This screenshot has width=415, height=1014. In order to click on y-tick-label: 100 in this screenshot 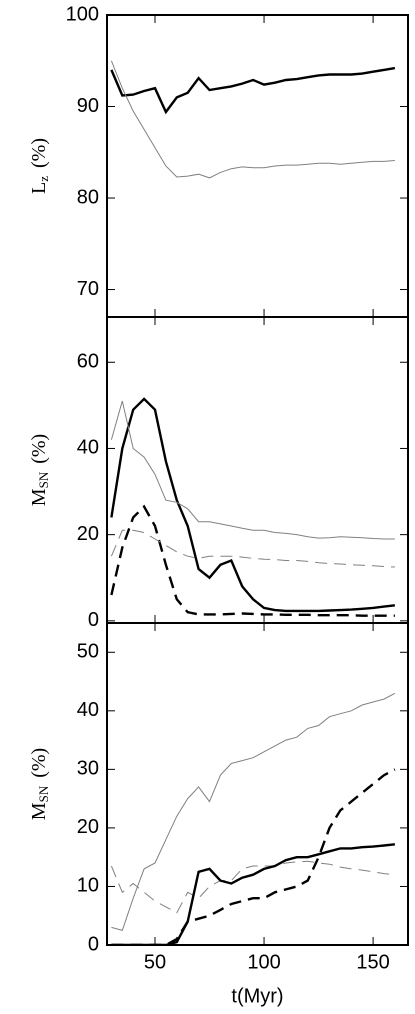, I will do `click(82, 14)`.